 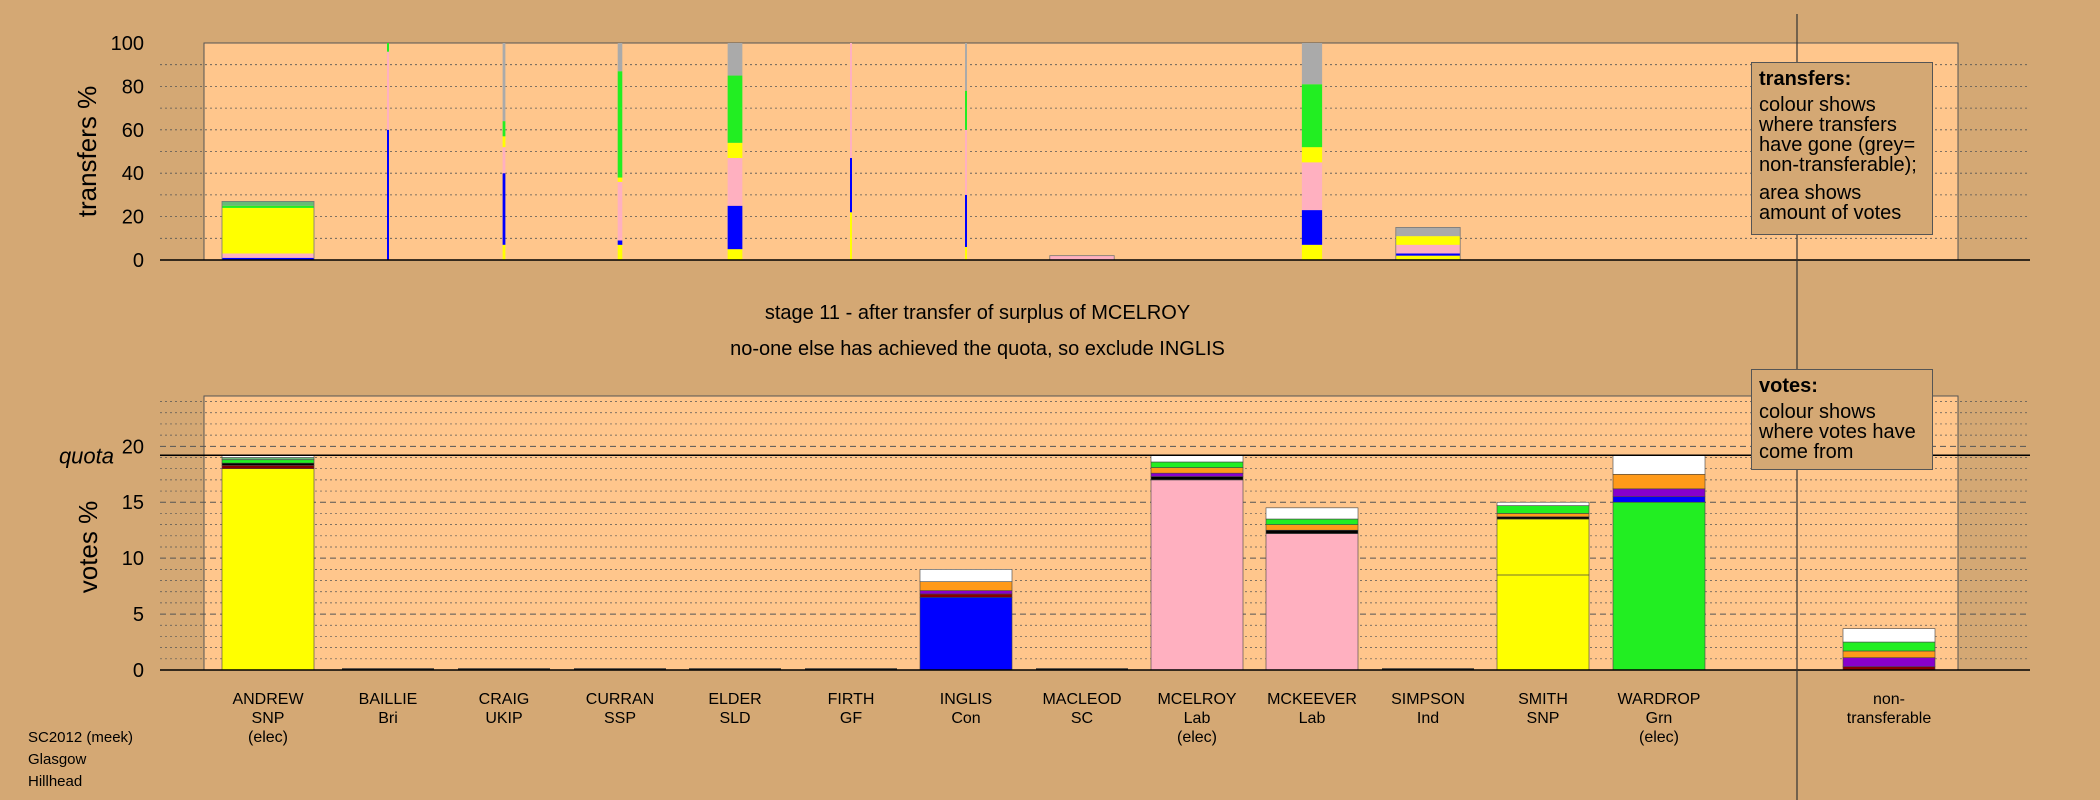 What do you see at coordinates (966, 699) in the screenshot?
I see `candidate-name-label: INGLIS` at bounding box center [966, 699].